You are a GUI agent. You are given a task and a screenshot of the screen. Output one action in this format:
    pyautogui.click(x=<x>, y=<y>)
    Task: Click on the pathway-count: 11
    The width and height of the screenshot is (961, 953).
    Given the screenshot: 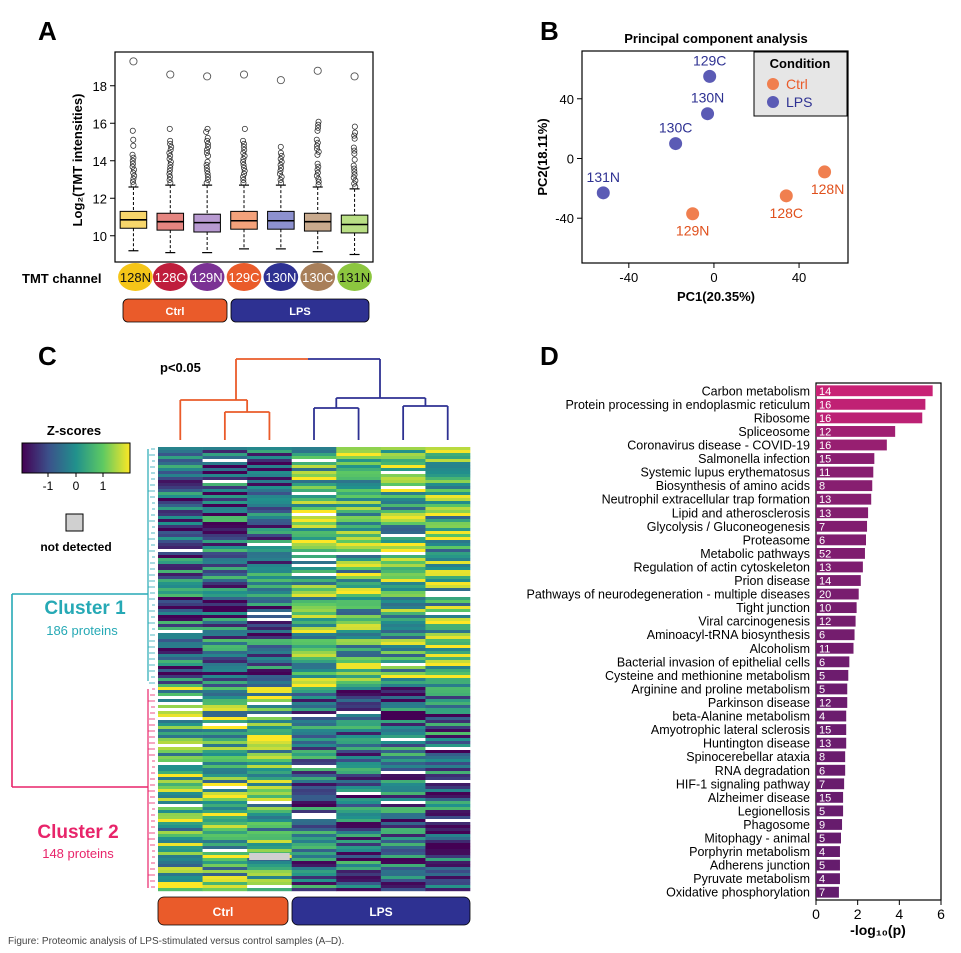 What is the action you would take?
    pyautogui.click(x=824, y=649)
    